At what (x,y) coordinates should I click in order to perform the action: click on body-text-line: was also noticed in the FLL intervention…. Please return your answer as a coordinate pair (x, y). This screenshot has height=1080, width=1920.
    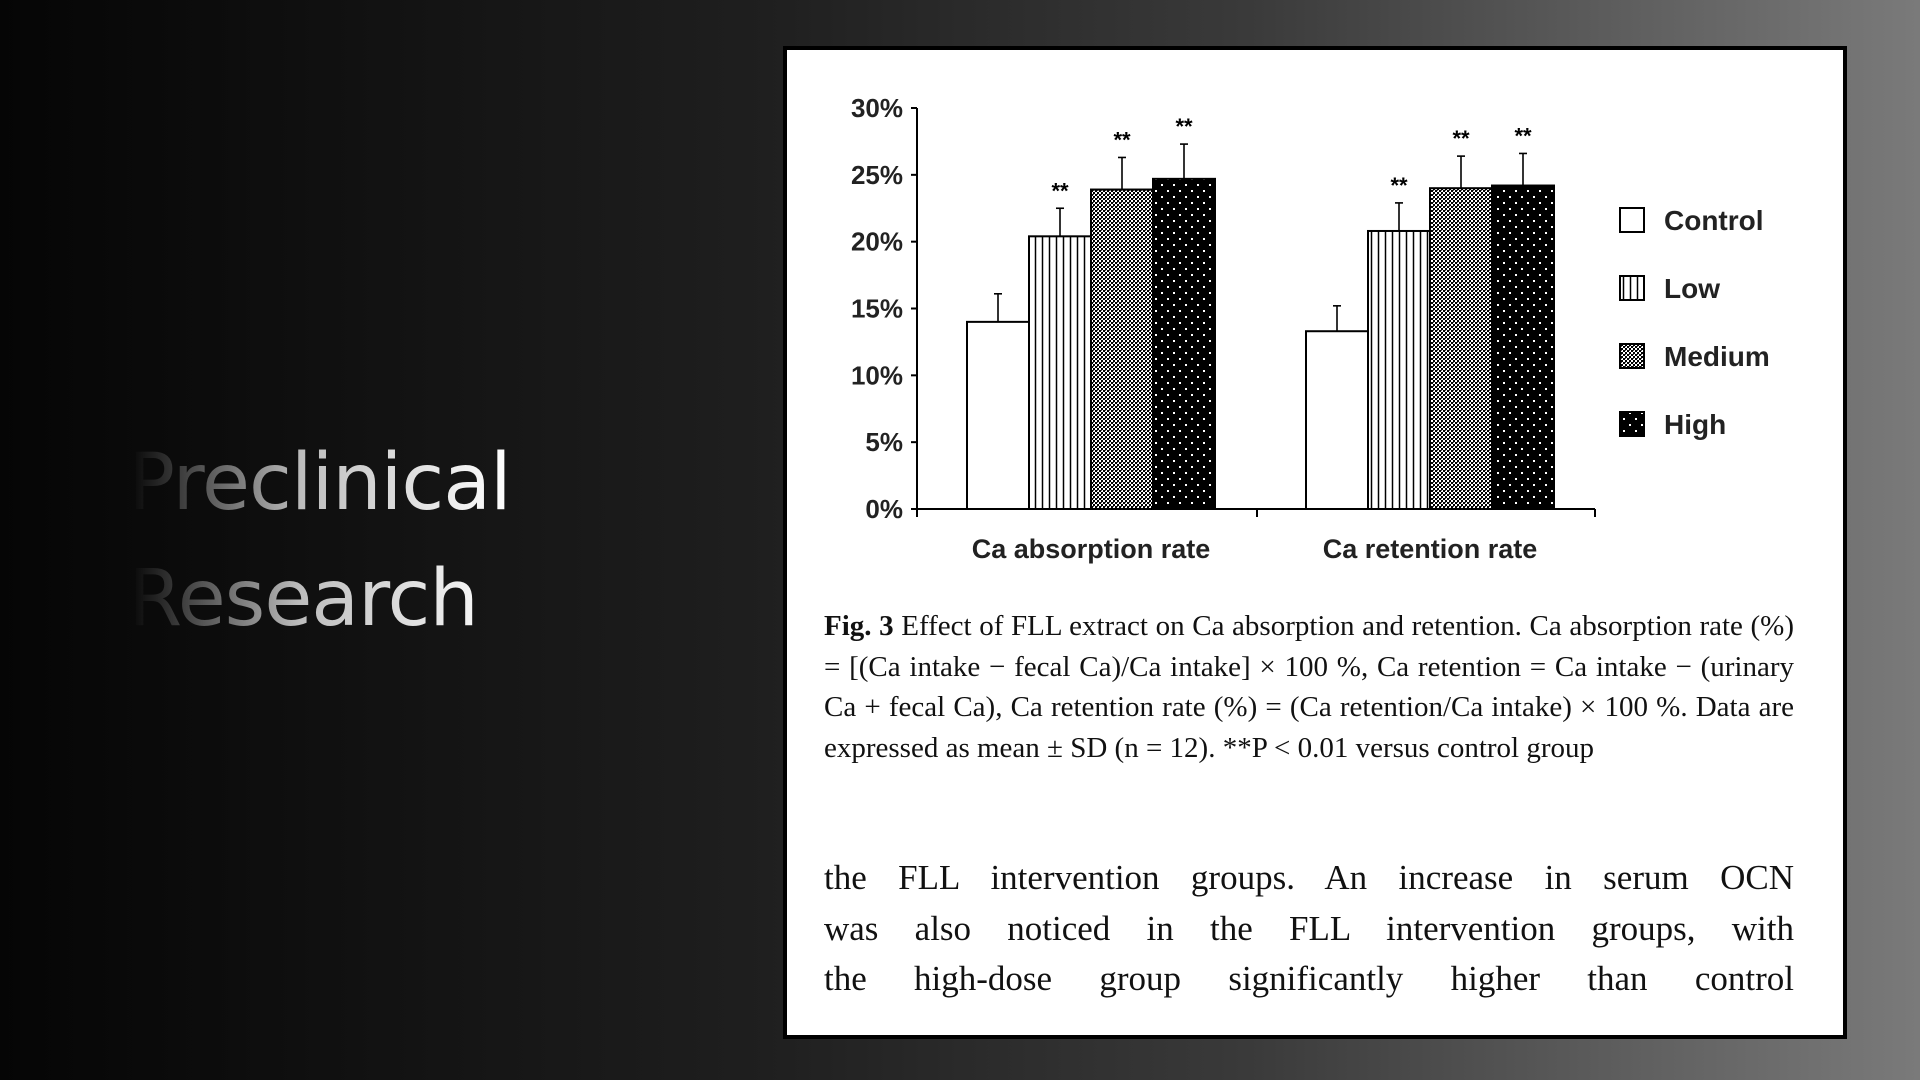
    Looking at the image, I should click on (1309, 928).